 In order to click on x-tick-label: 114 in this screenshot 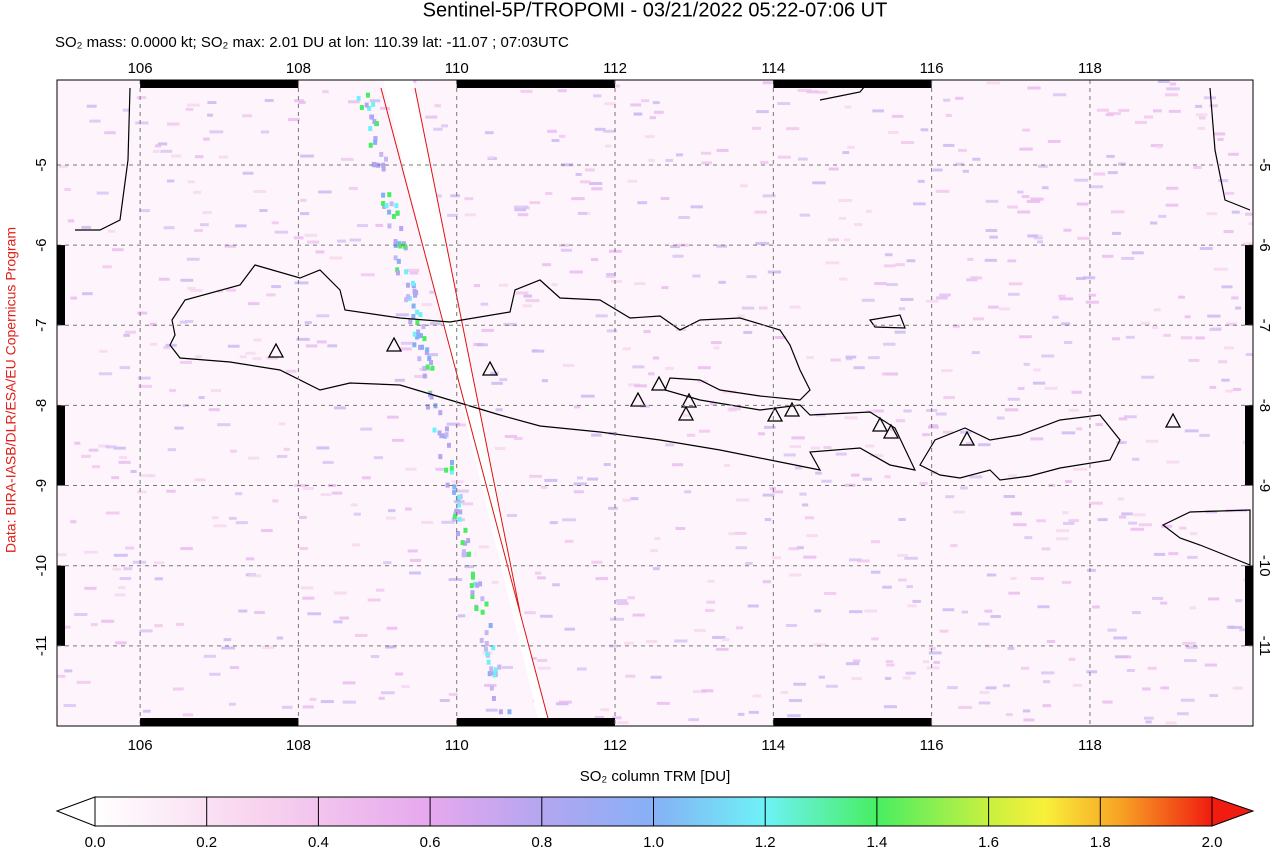, I will do `click(773, 68)`.